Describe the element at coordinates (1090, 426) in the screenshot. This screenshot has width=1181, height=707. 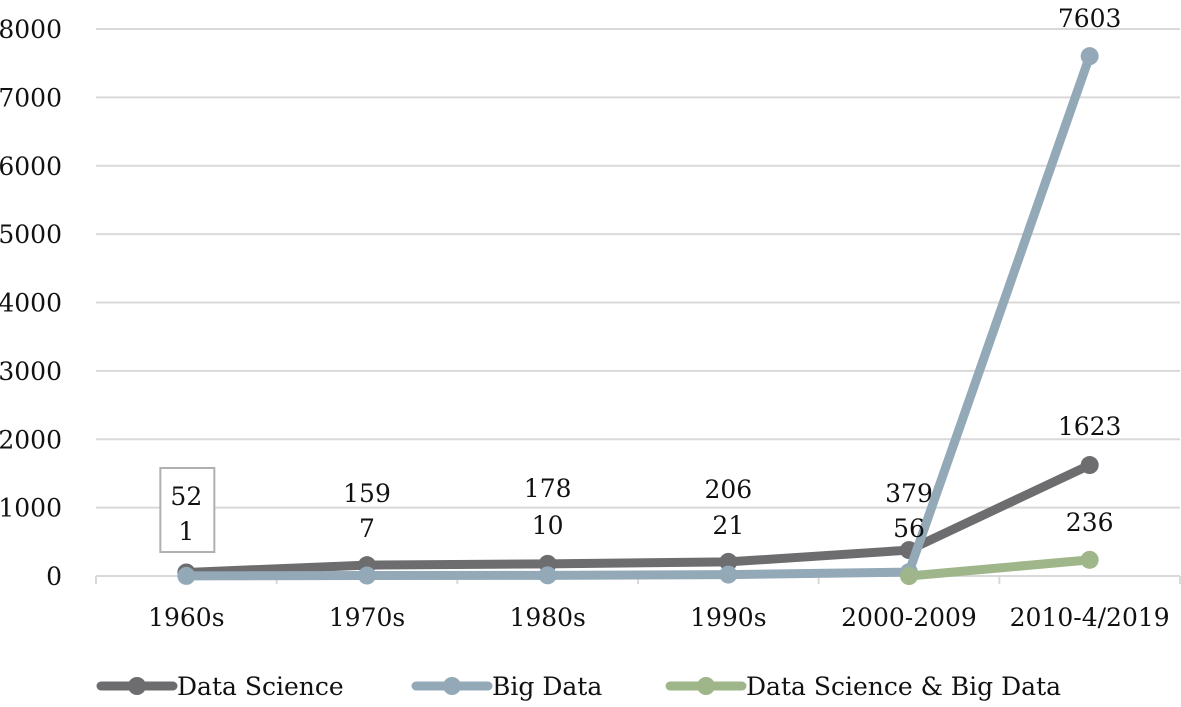
I see `data-science-value-label: 1623` at that location.